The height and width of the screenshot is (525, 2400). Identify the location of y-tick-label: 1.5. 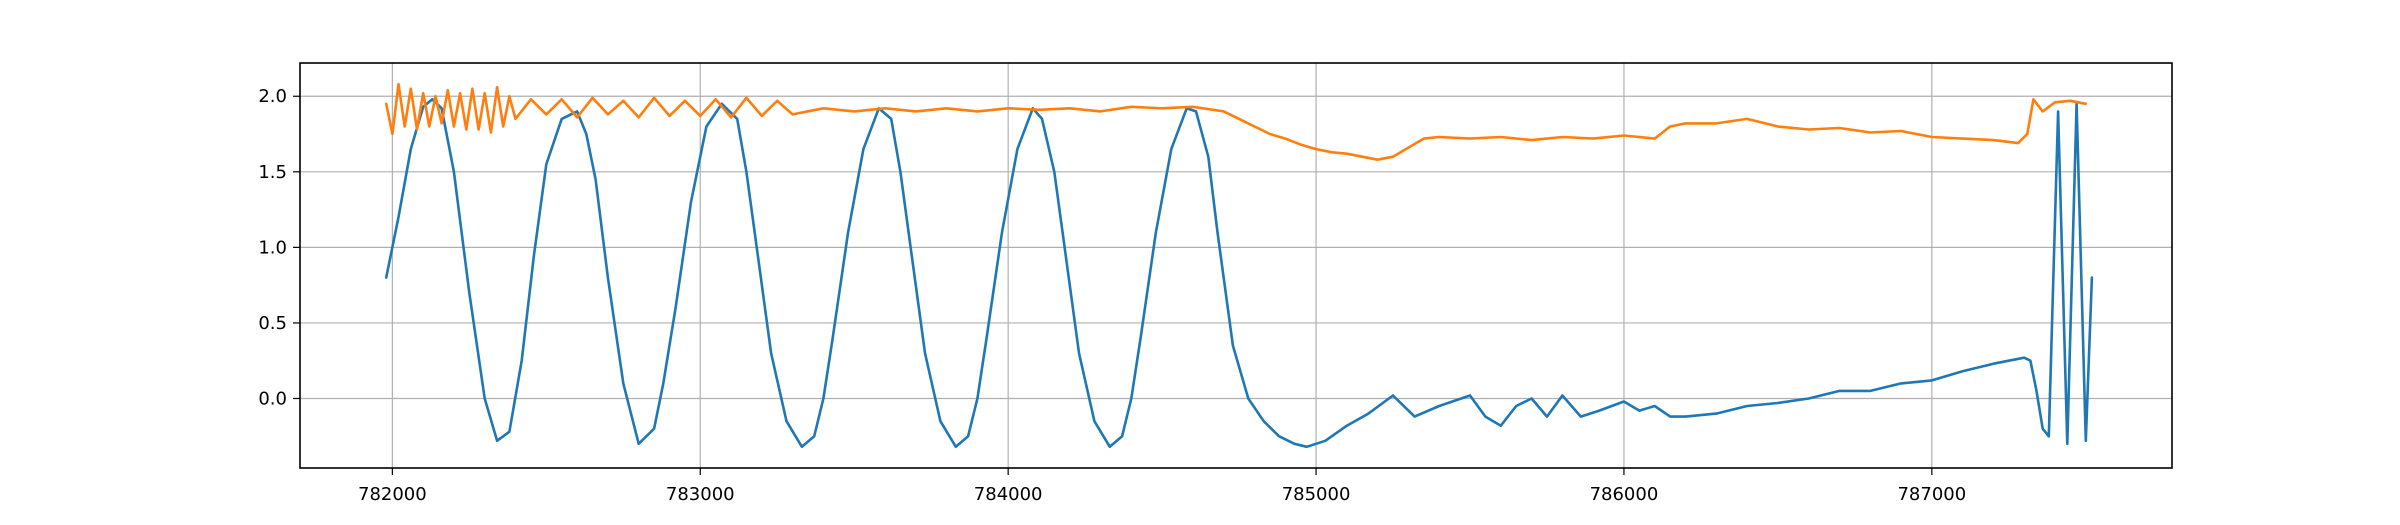
(272, 172).